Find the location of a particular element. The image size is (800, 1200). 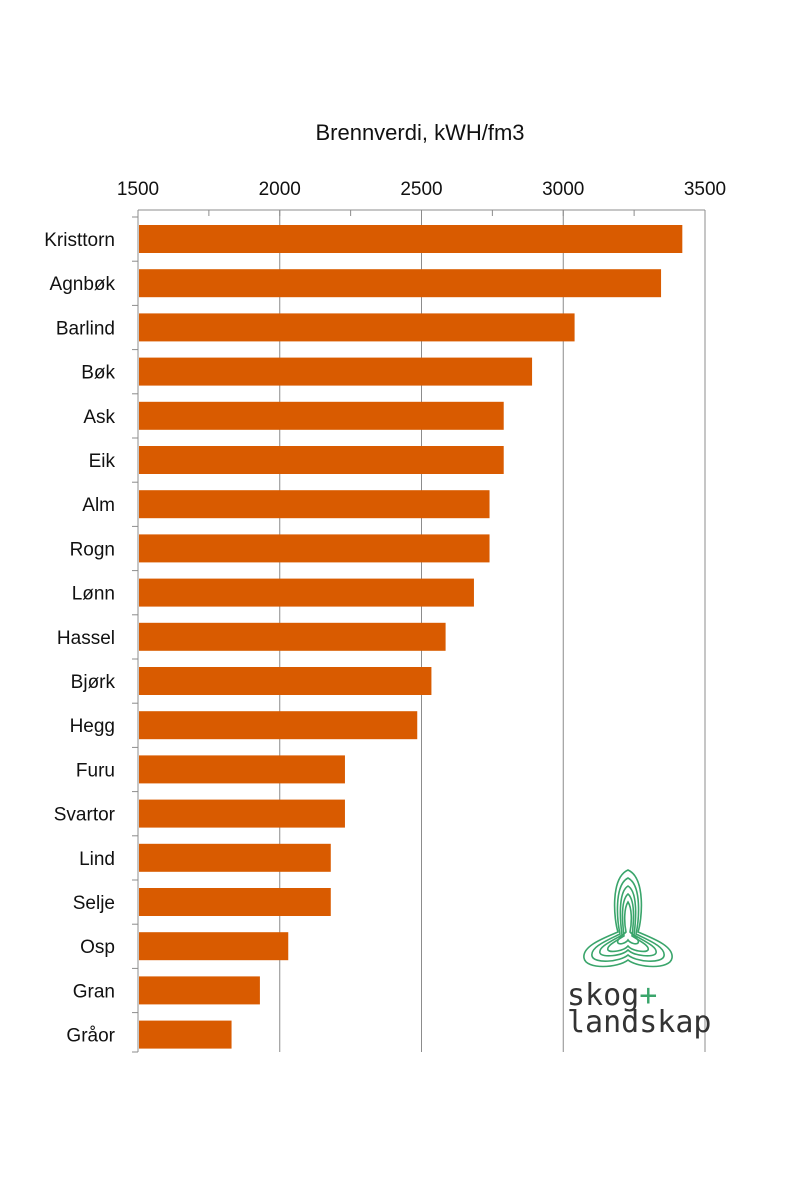

logo-text-skog: skog+ is located at coordinates (612, 995).